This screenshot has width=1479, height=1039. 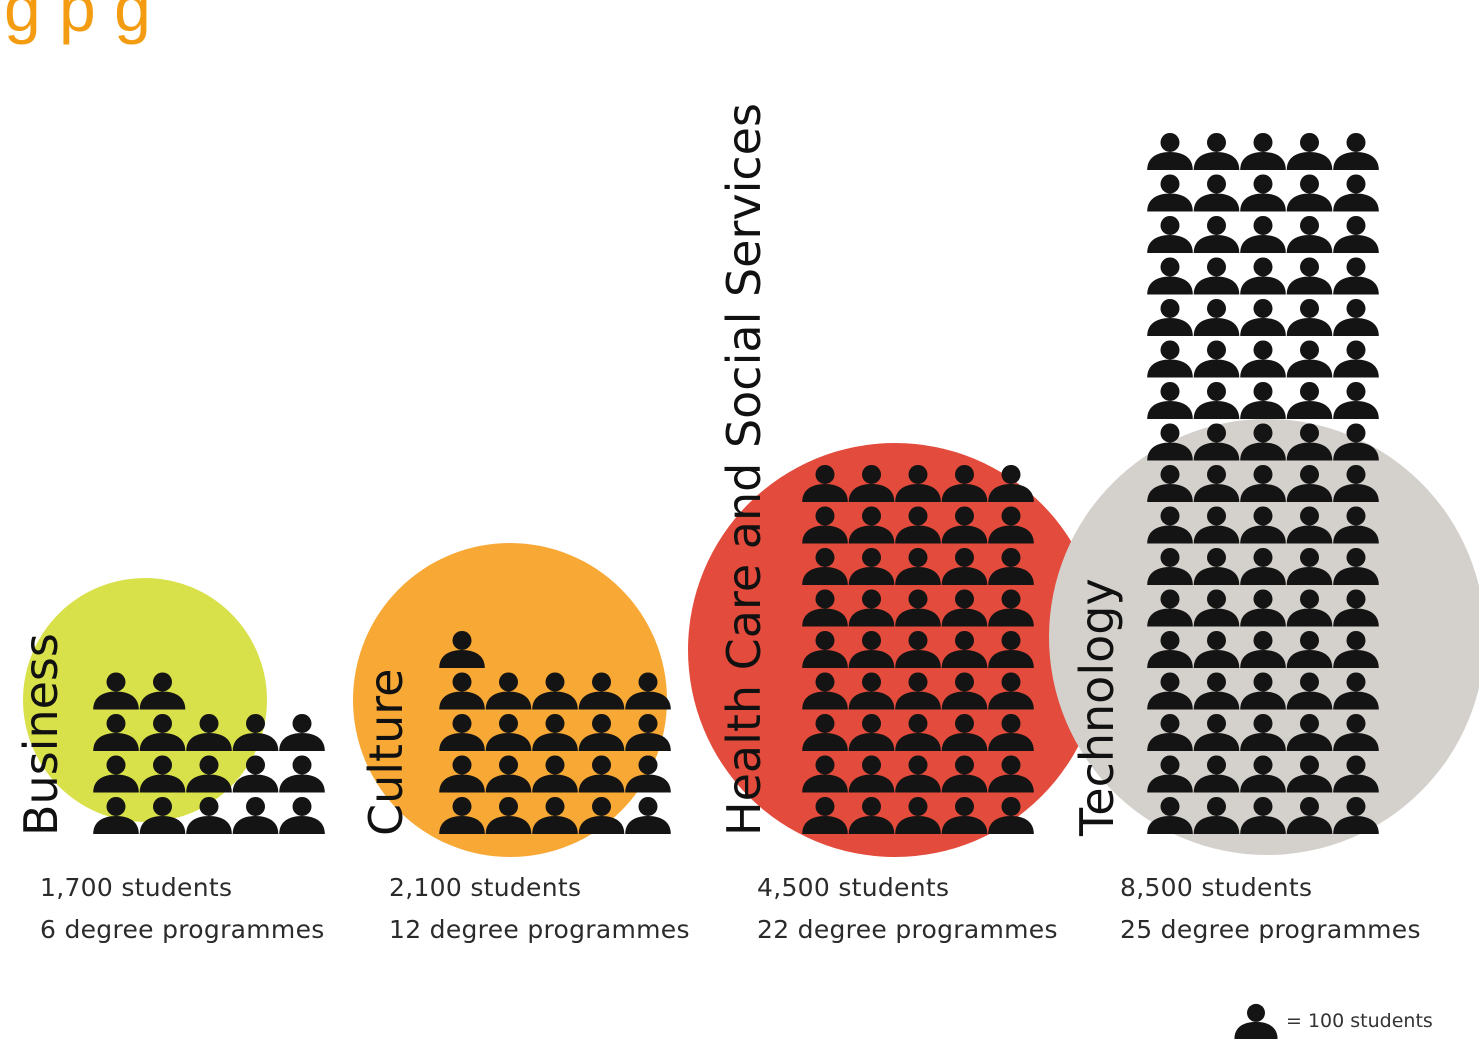 I want to click on label-business: Business, so click(x=41, y=734).